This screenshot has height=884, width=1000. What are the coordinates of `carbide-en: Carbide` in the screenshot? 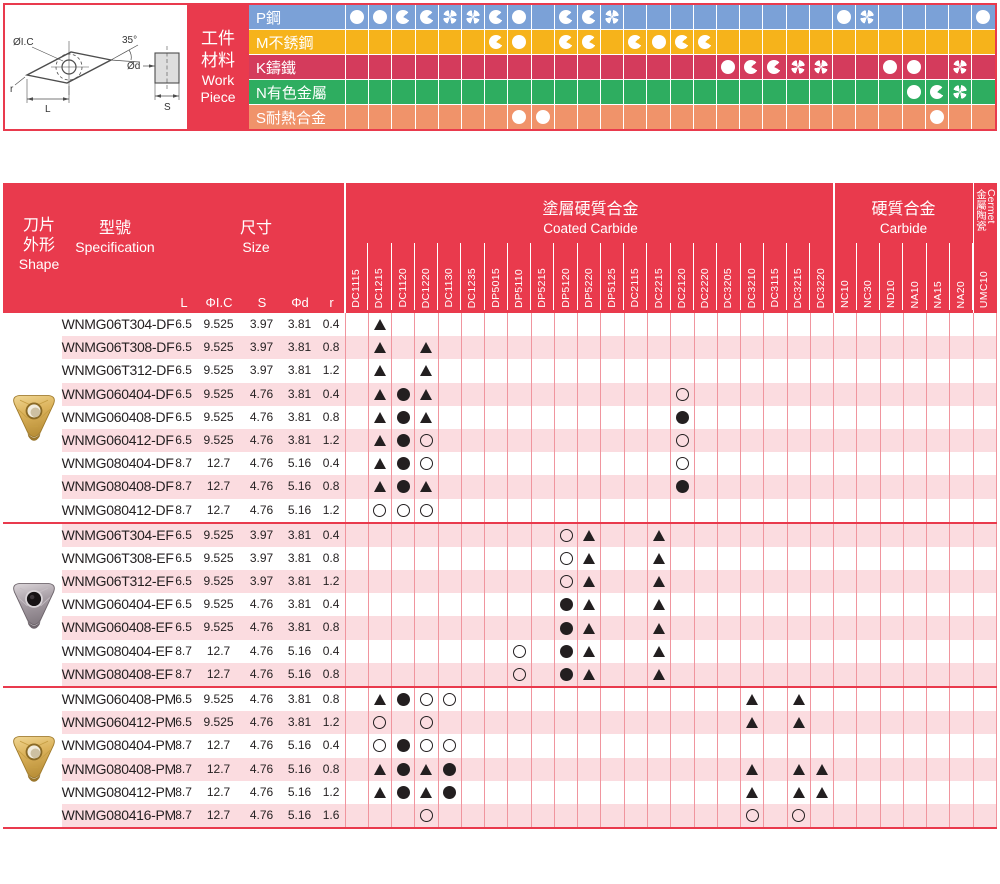 It's located at (903, 228).